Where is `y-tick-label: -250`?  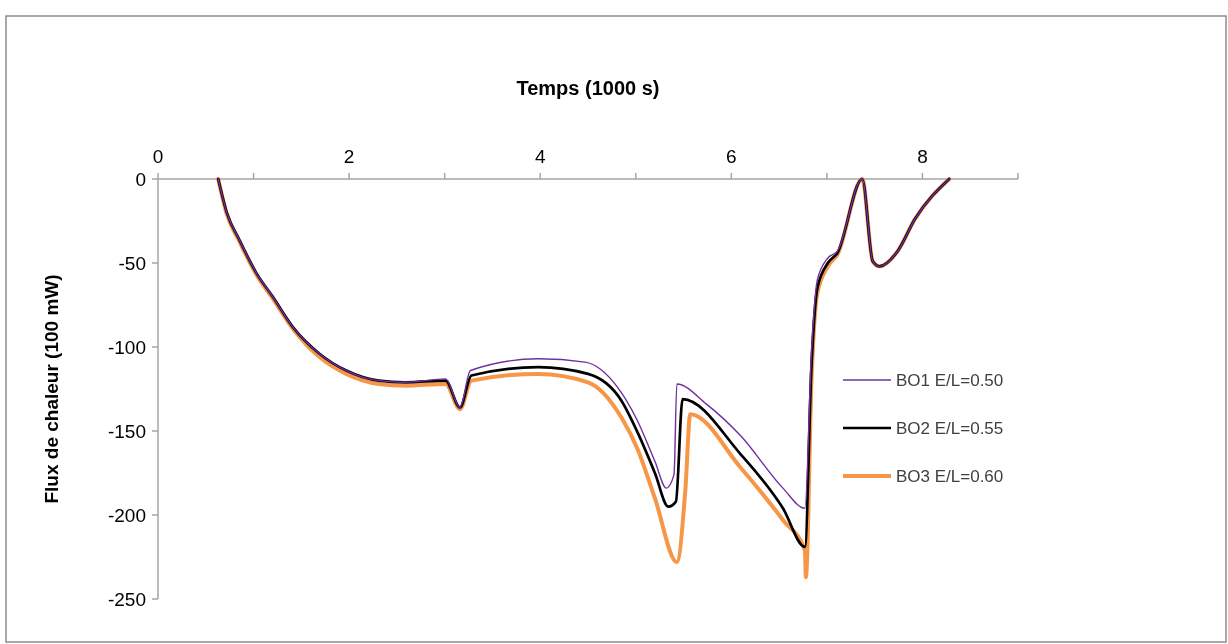 y-tick-label: -250 is located at coordinates (126, 599).